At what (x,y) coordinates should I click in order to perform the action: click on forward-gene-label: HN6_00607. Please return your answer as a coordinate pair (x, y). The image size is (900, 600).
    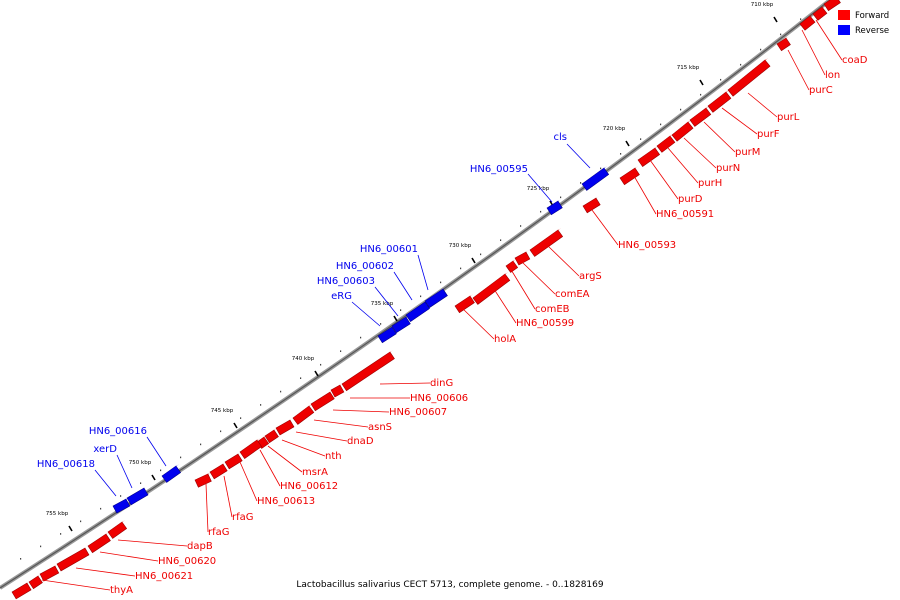
    Looking at the image, I should click on (418, 412).